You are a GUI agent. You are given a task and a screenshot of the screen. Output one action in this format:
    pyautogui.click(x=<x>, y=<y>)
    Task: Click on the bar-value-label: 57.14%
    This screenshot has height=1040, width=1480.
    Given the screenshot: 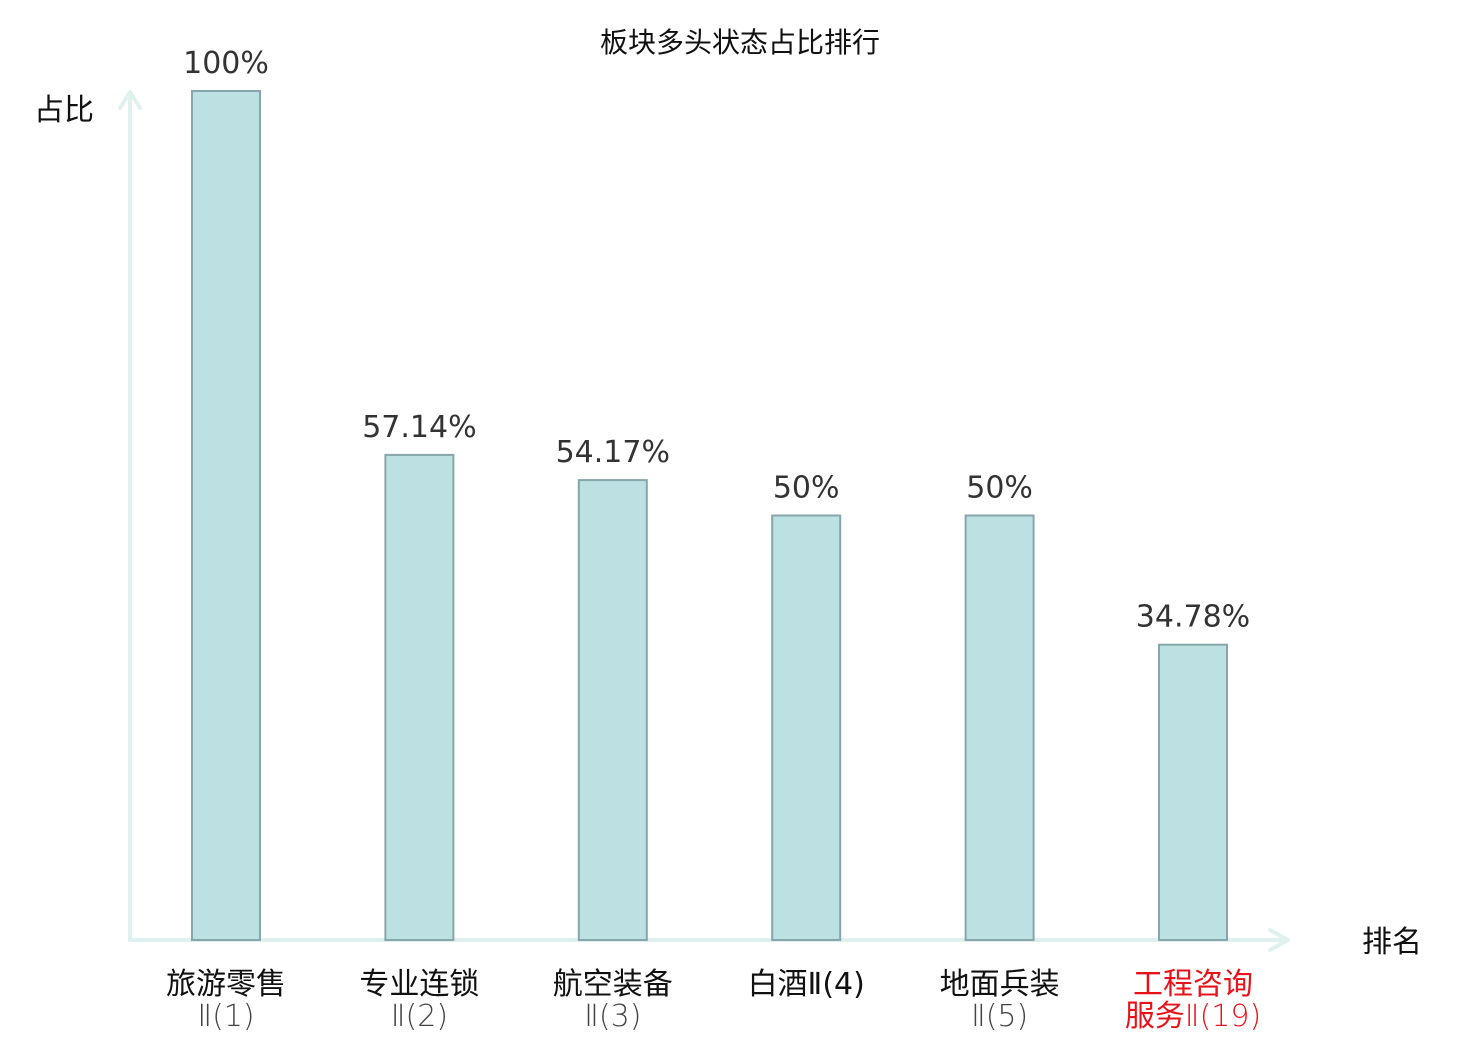 What is the action you would take?
    pyautogui.click(x=419, y=427)
    